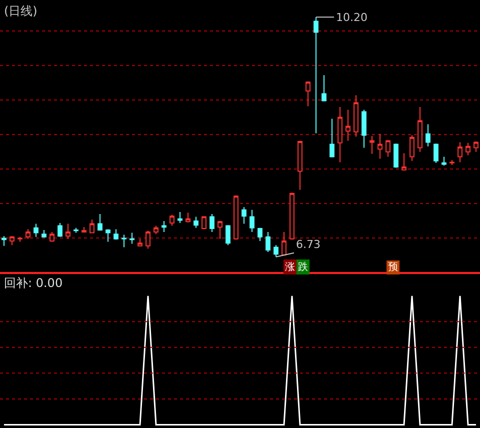 This screenshot has width=480, height=428. I want to click on chart-title: 回补: 0.00, so click(33, 283).